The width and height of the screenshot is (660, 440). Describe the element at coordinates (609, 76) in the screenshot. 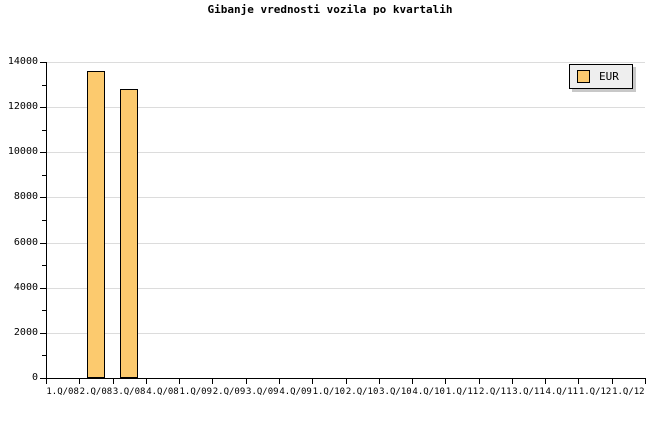

I see `legend-label-eur: EUR` at that location.